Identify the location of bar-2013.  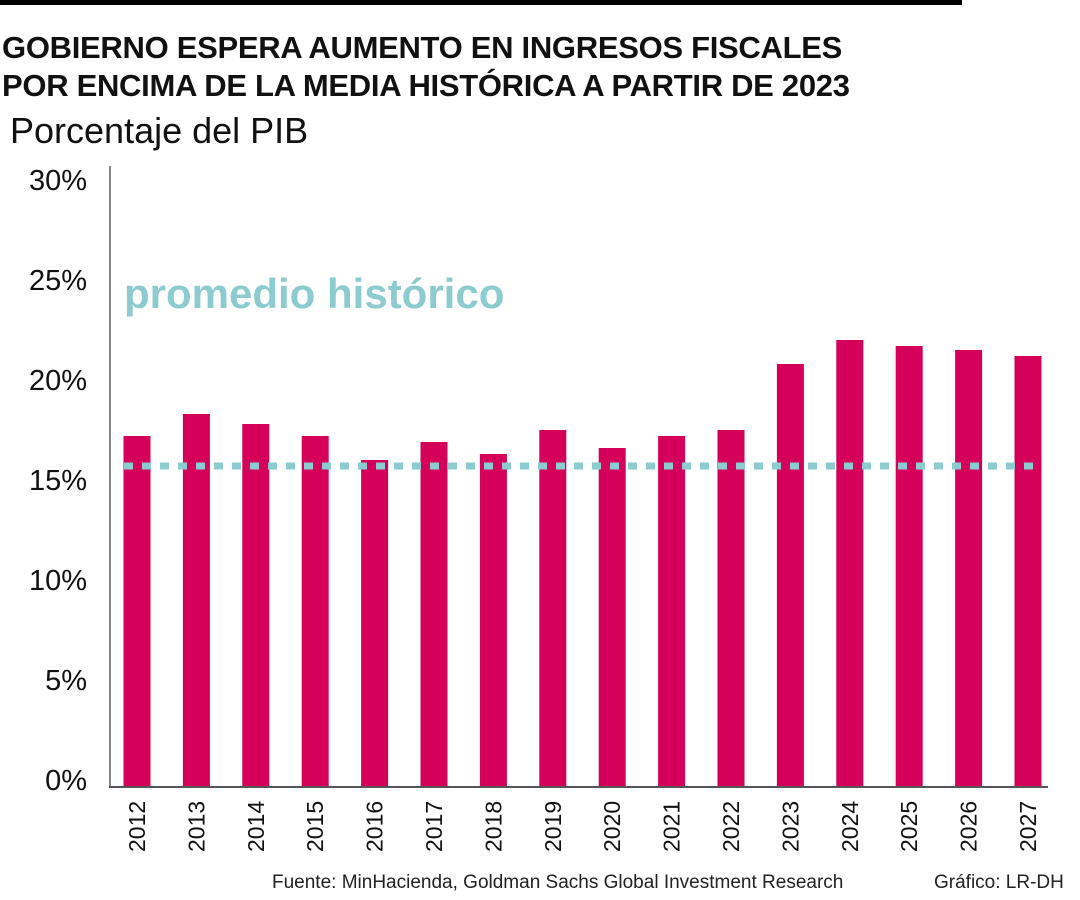
(196, 600).